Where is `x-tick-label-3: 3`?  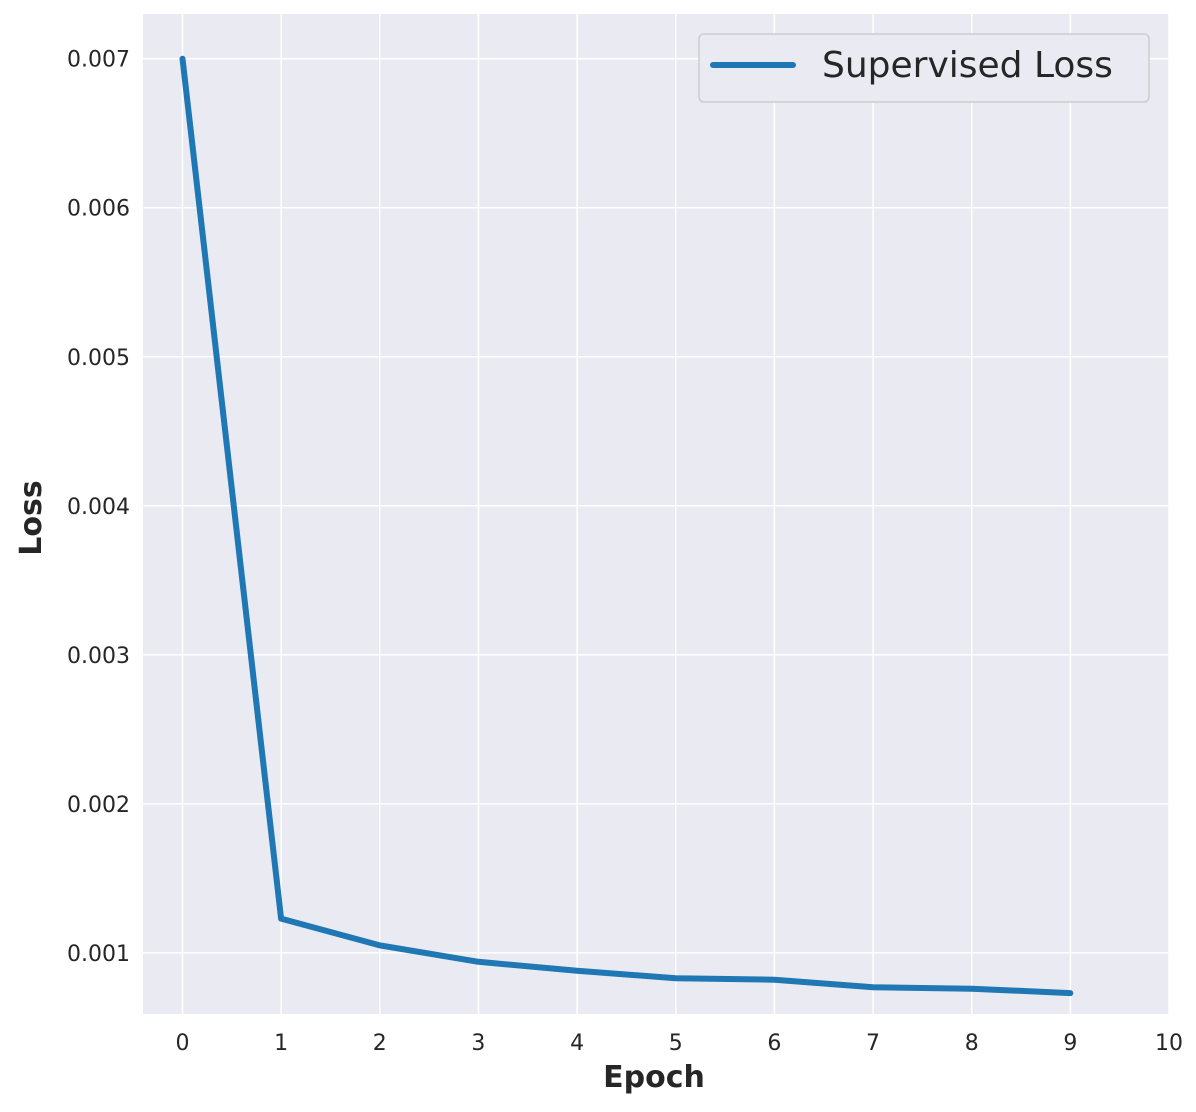 x-tick-label-3: 3 is located at coordinates (478, 1043).